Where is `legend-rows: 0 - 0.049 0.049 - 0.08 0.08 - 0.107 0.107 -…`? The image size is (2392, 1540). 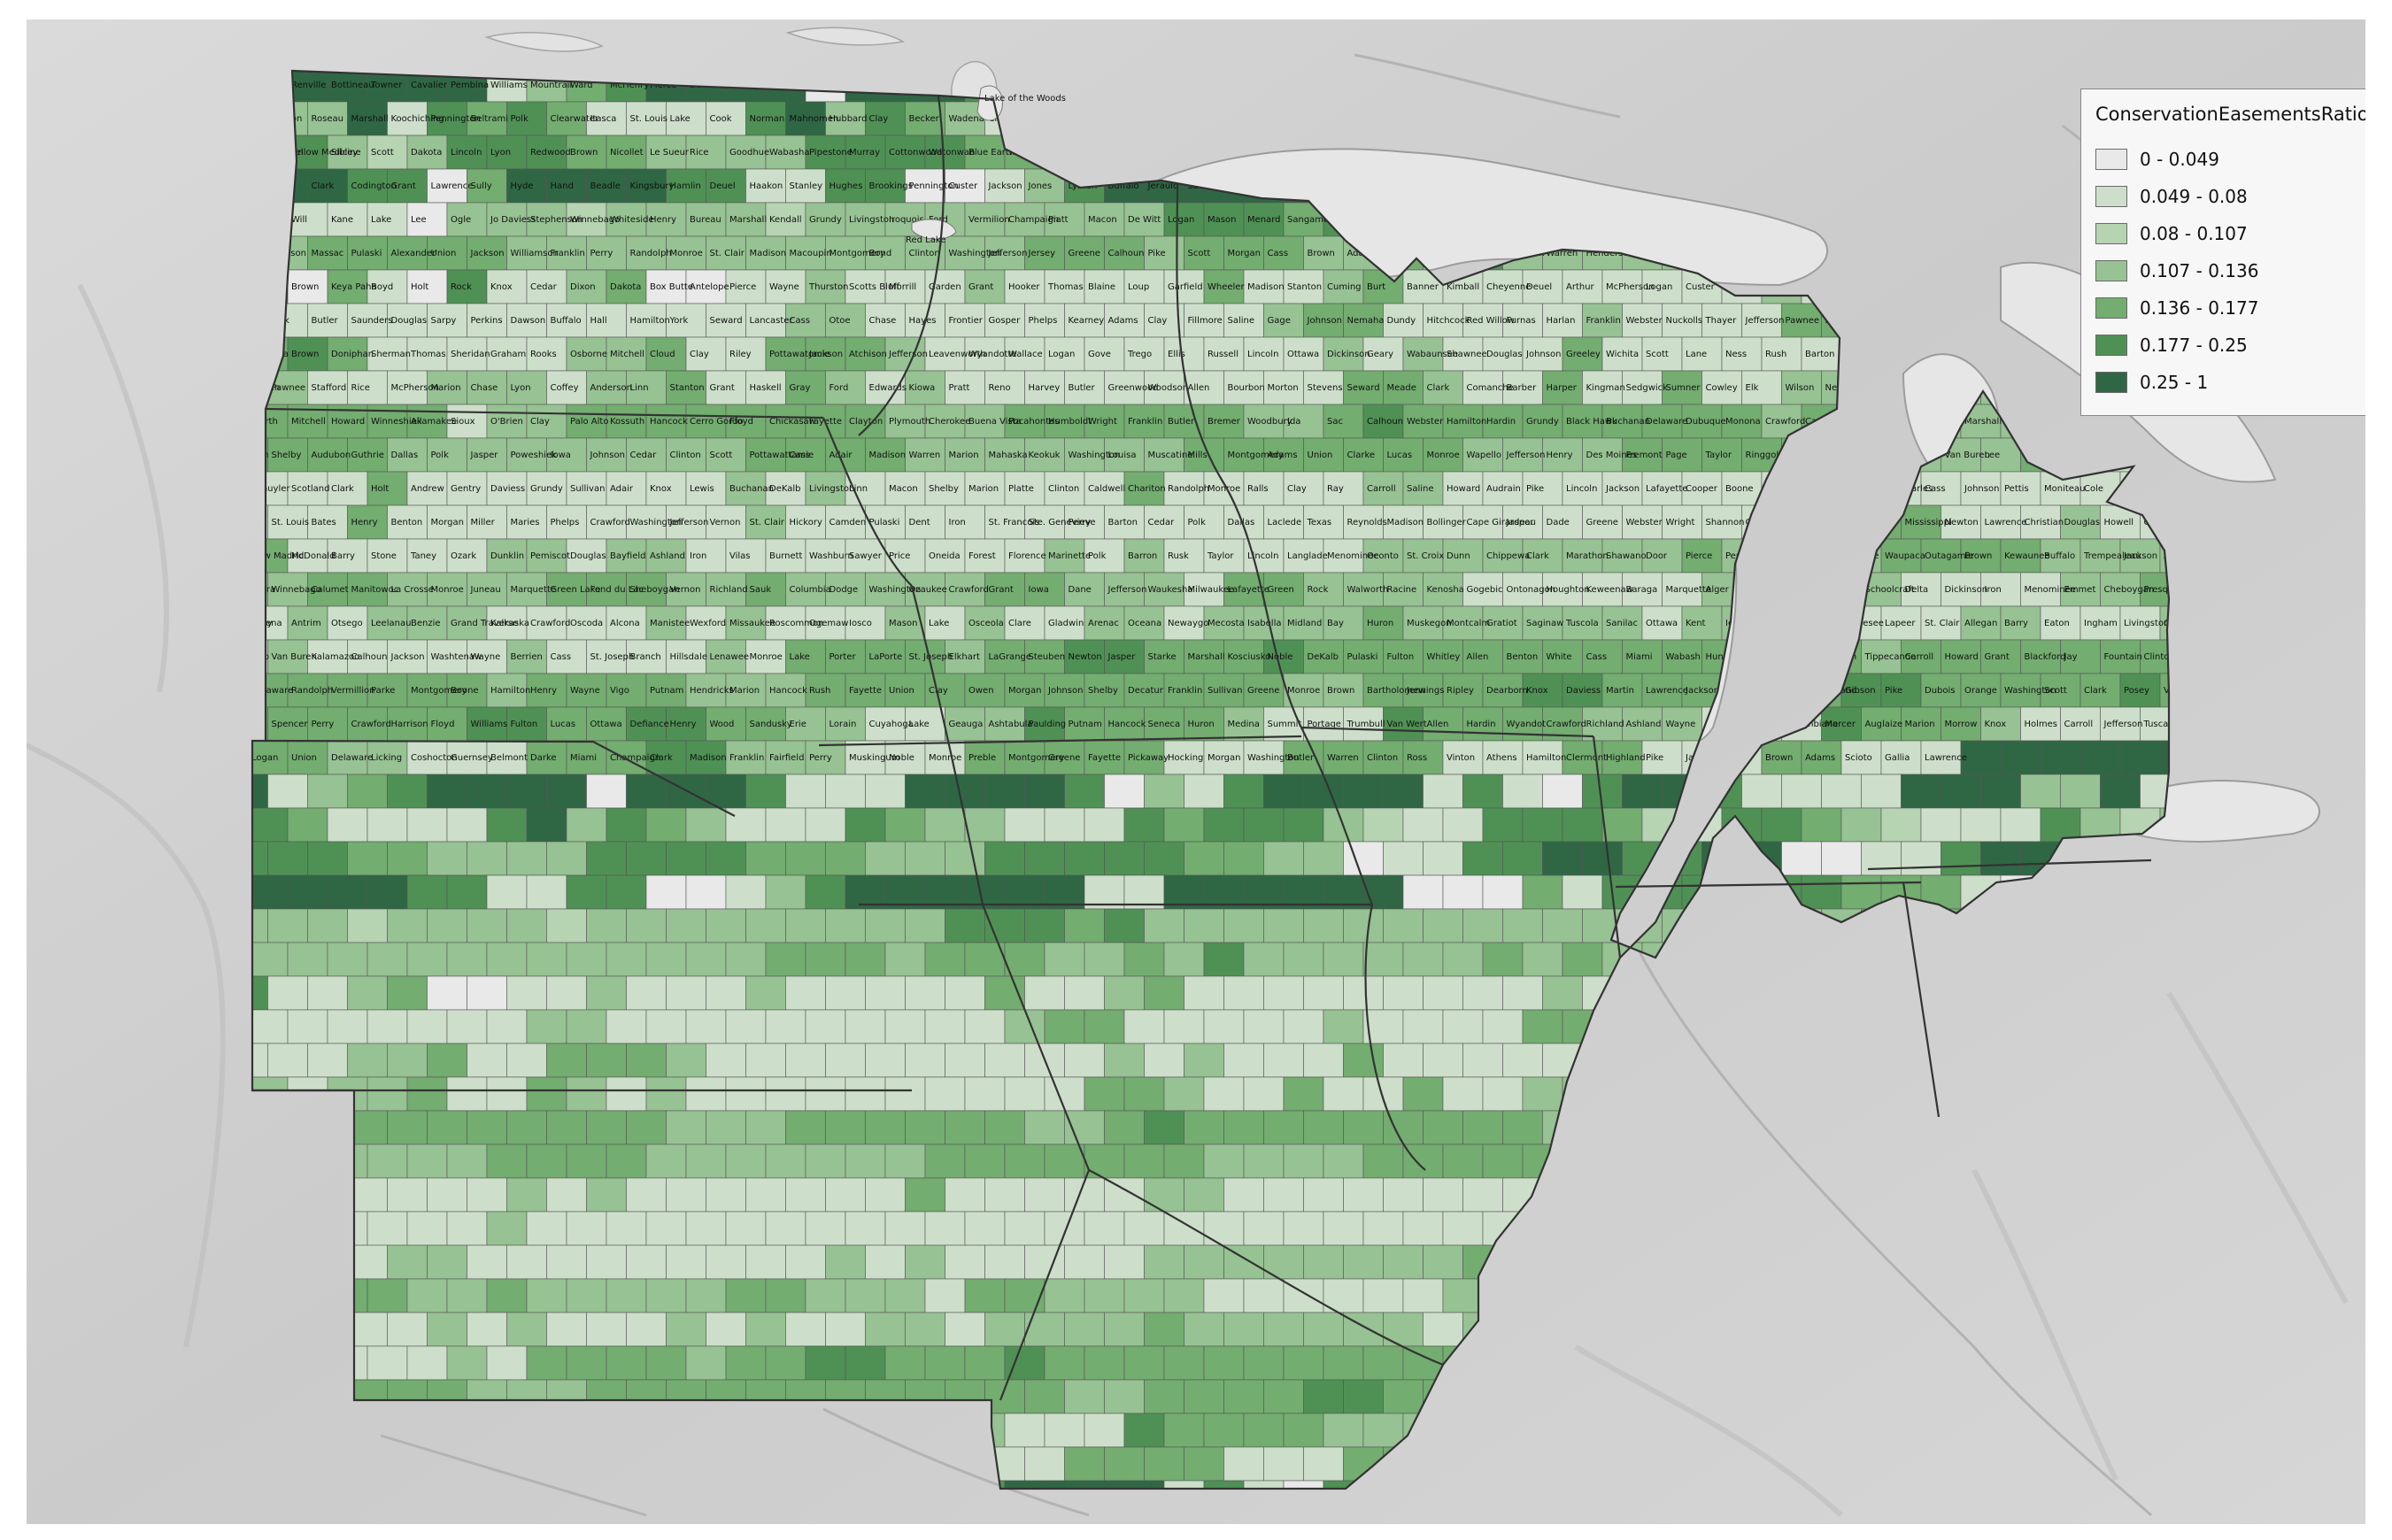
legend-rows: 0 - 0.049 0.049 - 0.08 0.08 - 0.107 0.107 -… is located at coordinates (2228, 271).